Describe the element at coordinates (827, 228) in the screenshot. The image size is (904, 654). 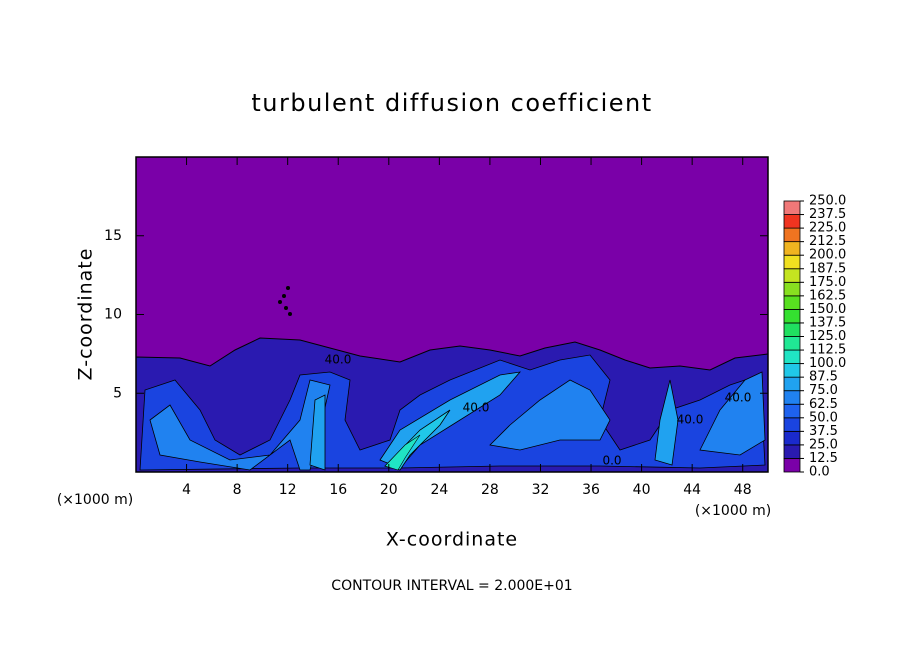
I see `colorbar-label: 225.0` at that location.